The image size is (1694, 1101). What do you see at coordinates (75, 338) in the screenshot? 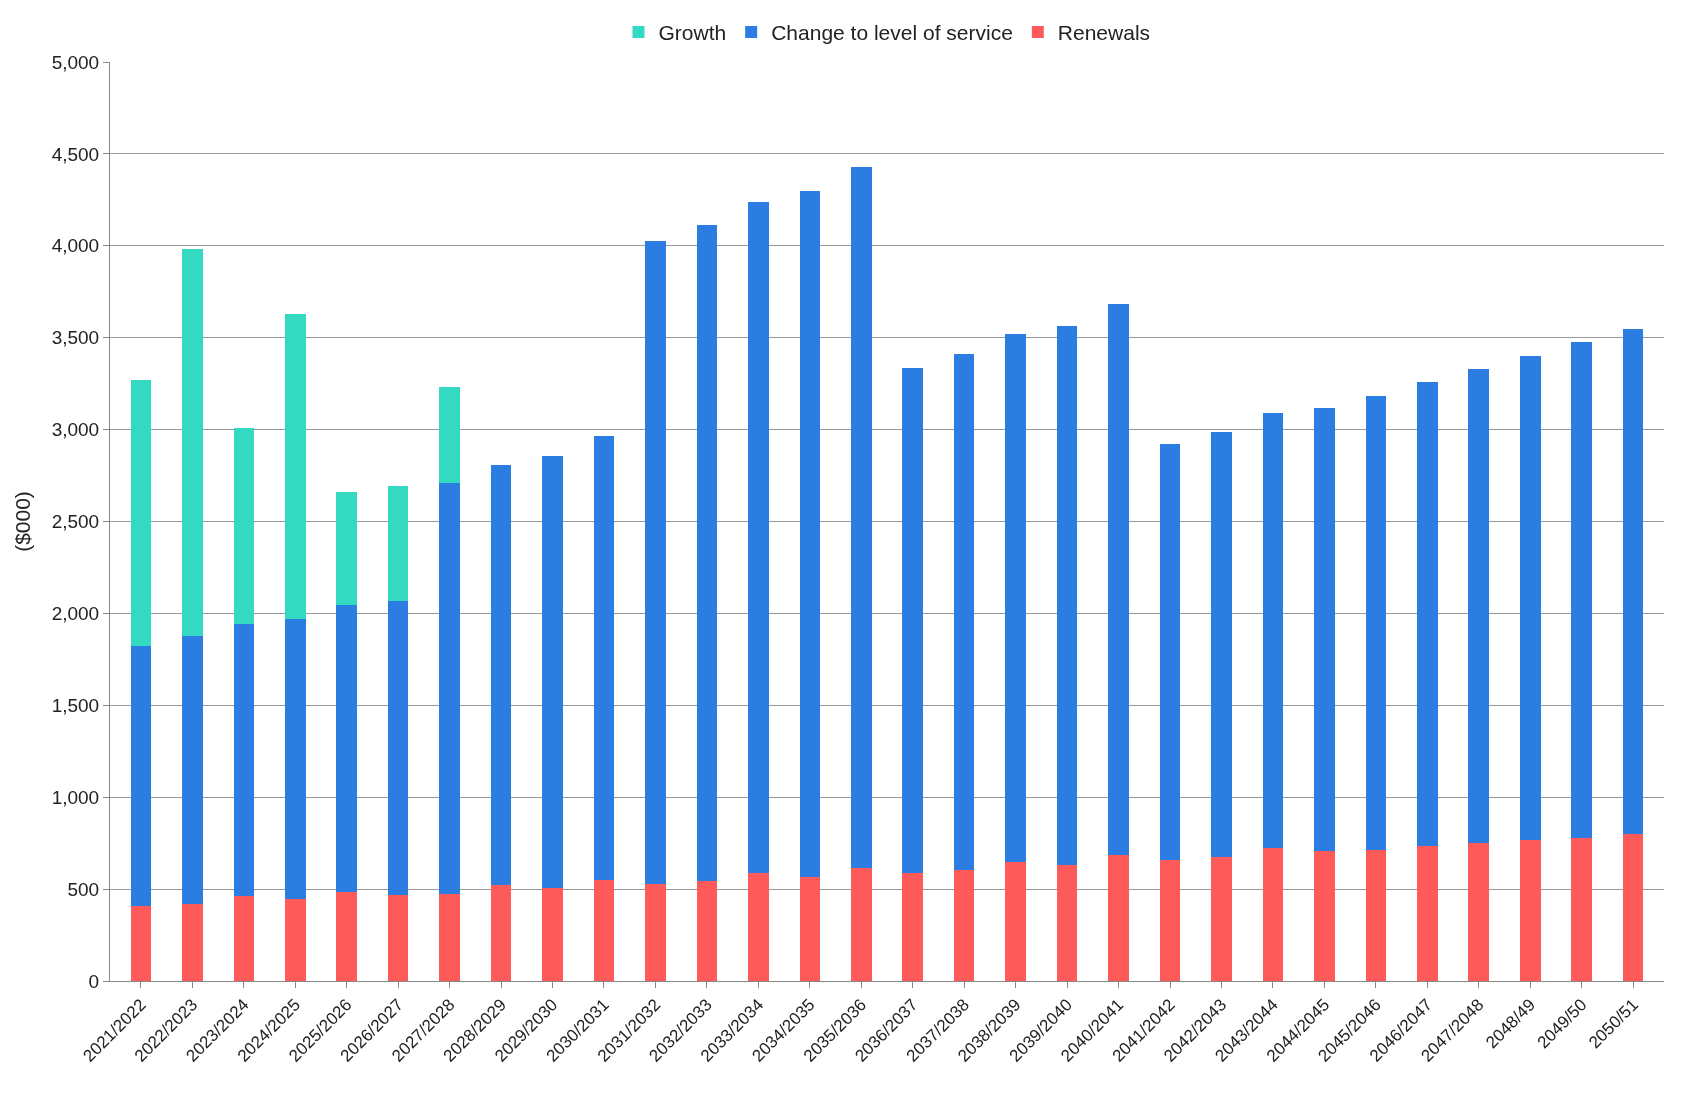
I see `y-tick-label: 3,500` at bounding box center [75, 338].